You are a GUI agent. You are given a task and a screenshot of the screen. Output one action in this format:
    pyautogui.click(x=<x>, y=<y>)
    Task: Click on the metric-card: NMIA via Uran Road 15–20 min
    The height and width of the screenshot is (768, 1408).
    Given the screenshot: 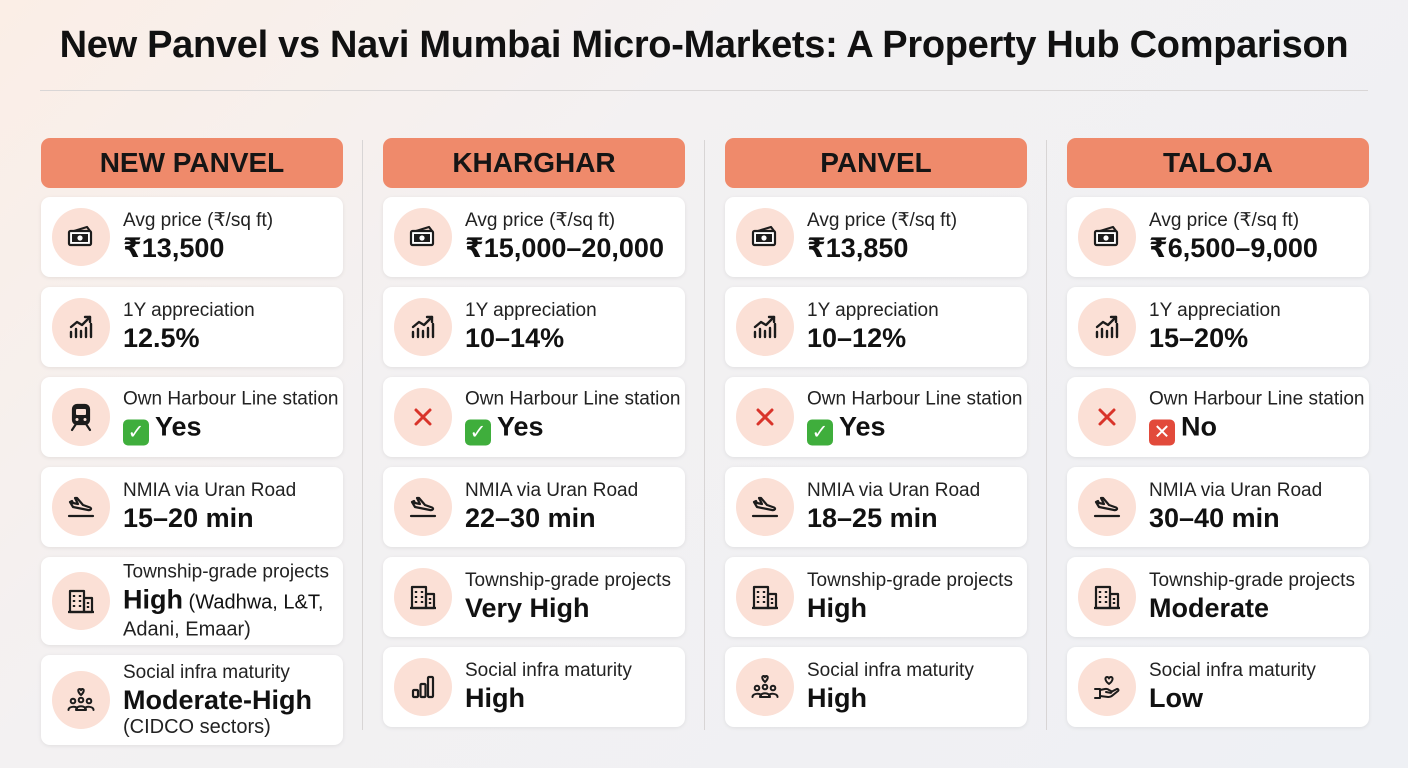 What is the action you would take?
    pyautogui.click(x=192, y=507)
    